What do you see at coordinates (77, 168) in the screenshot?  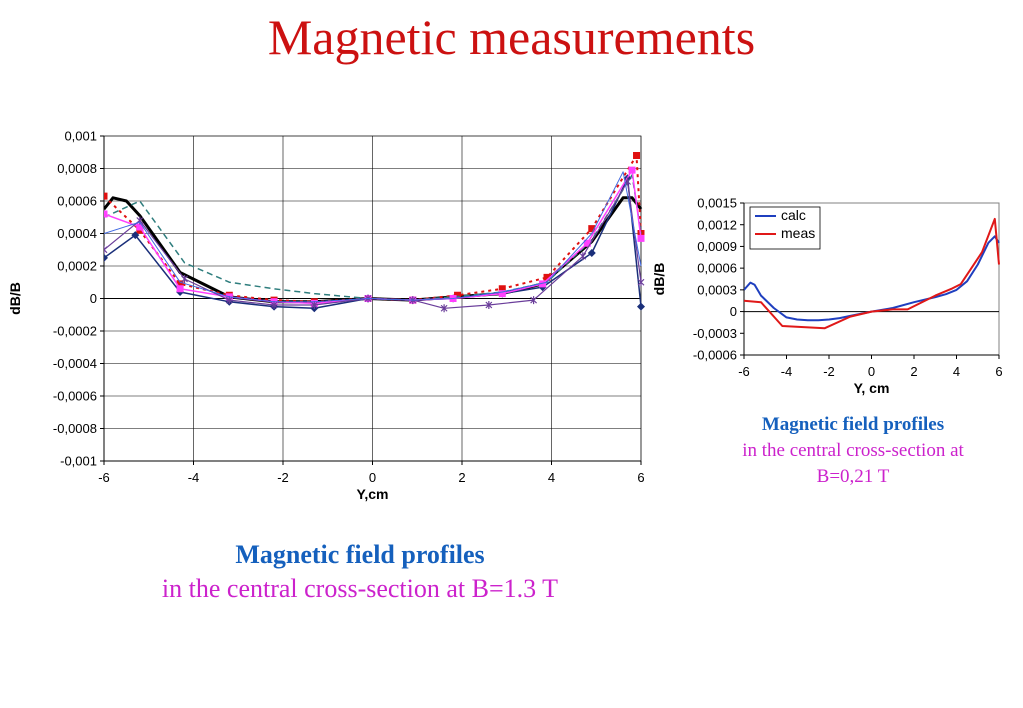 I see `main-y-tick-label: 0,0008` at bounding box center [77, 168].